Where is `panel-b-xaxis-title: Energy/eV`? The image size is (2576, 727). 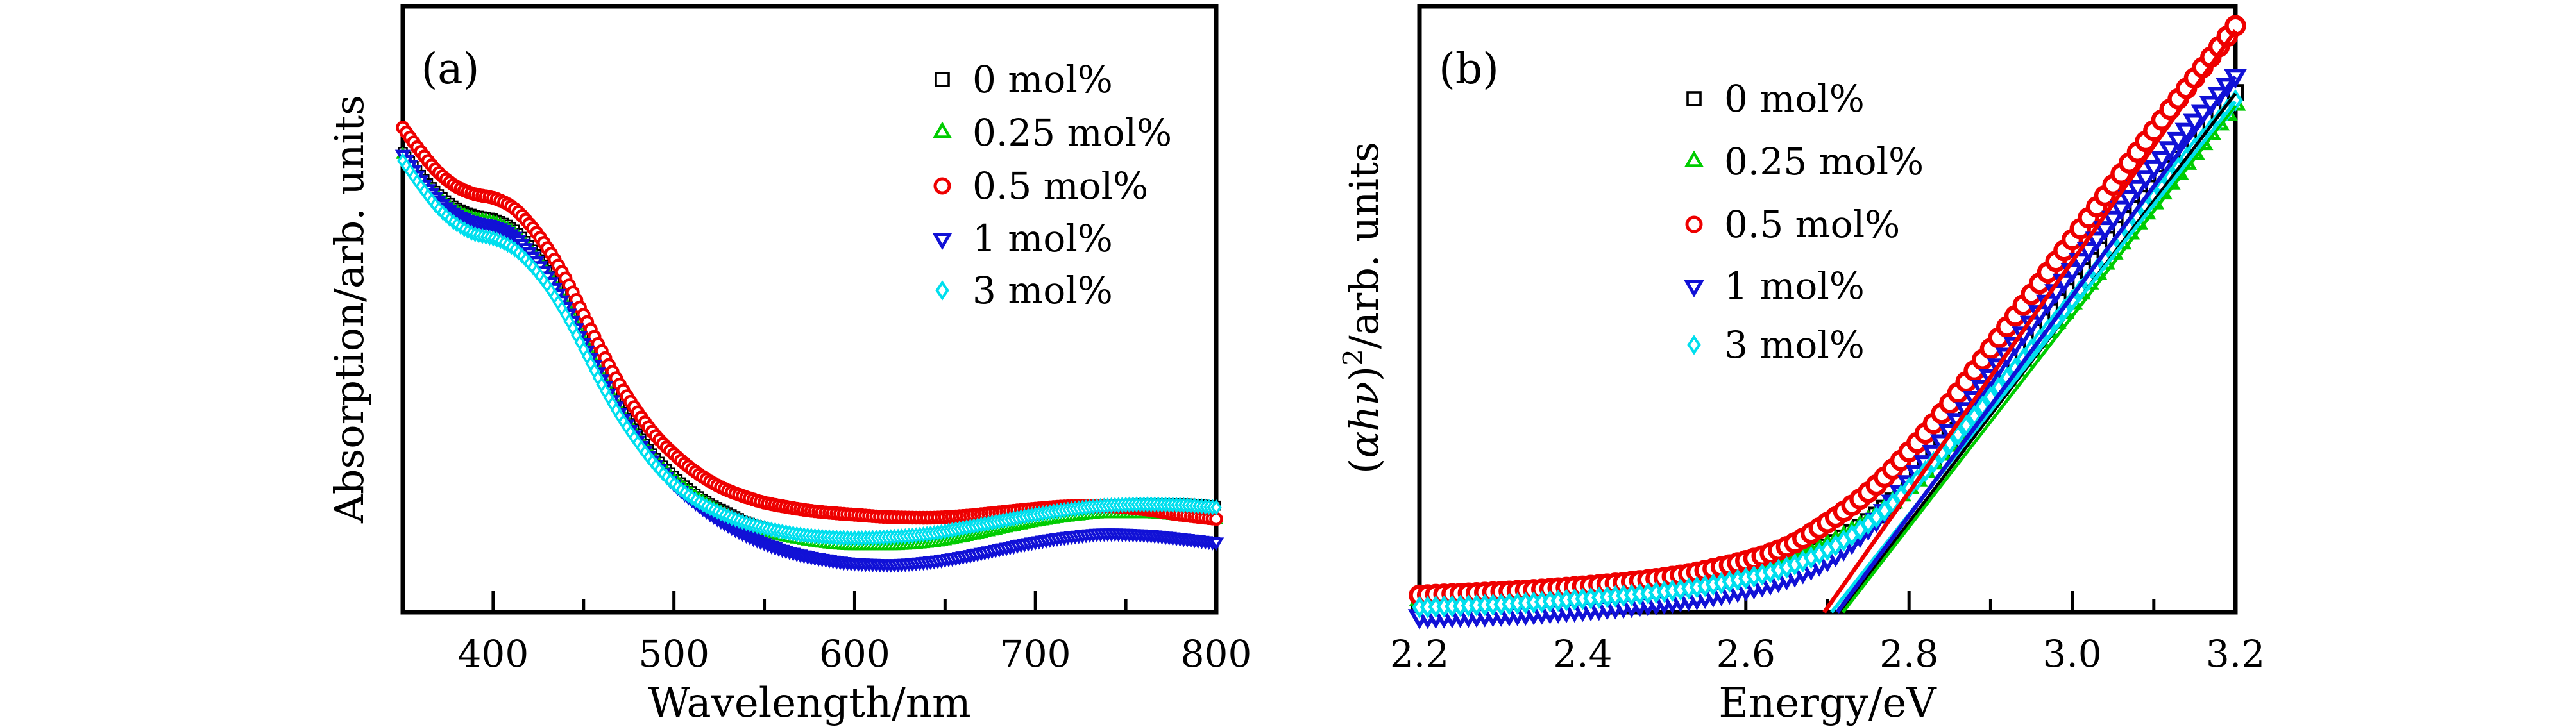 panel-b-xaxis-title: Energy/eV is located at coordinates (1827, 703).